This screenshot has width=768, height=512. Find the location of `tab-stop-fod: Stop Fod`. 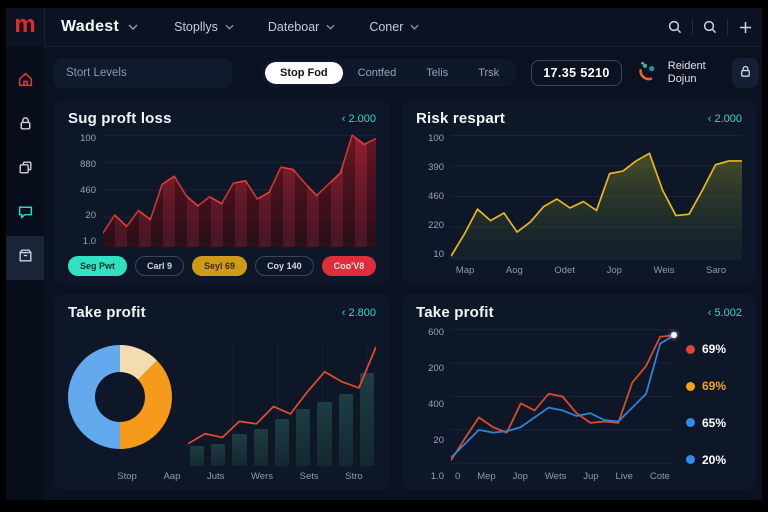

tab-stop-fod: Stop Fod is located at coordinates (304, 73).